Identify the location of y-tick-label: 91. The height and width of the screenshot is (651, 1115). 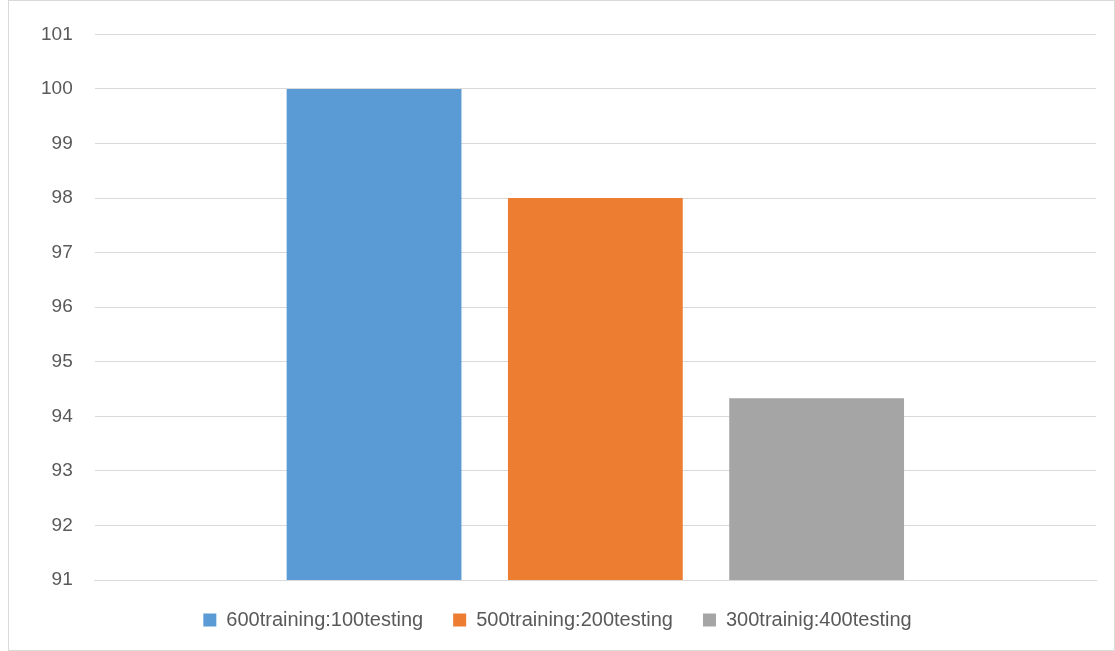
(62, 579).